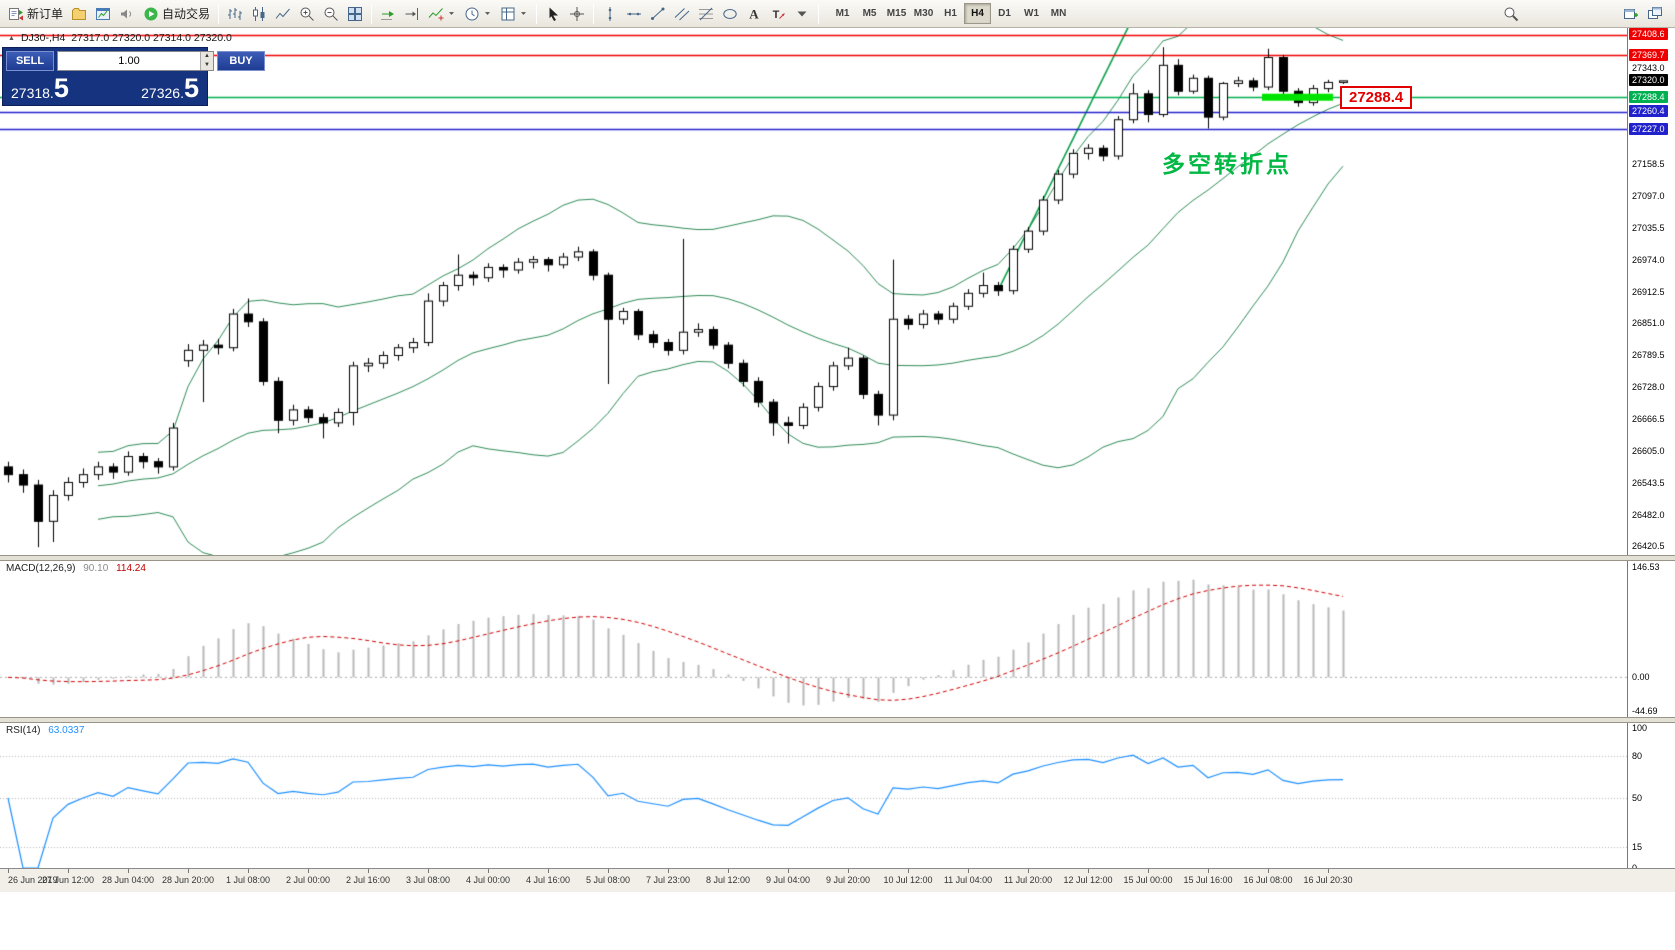 This screenshot has height=950, width=1675. What do you see at coordinates (133, 76) in the screenshot?
I see `one-click-trading-panel: SELL ▲ ▼ BUY 27318.5 27326.5` at bounding box center [133, 76].